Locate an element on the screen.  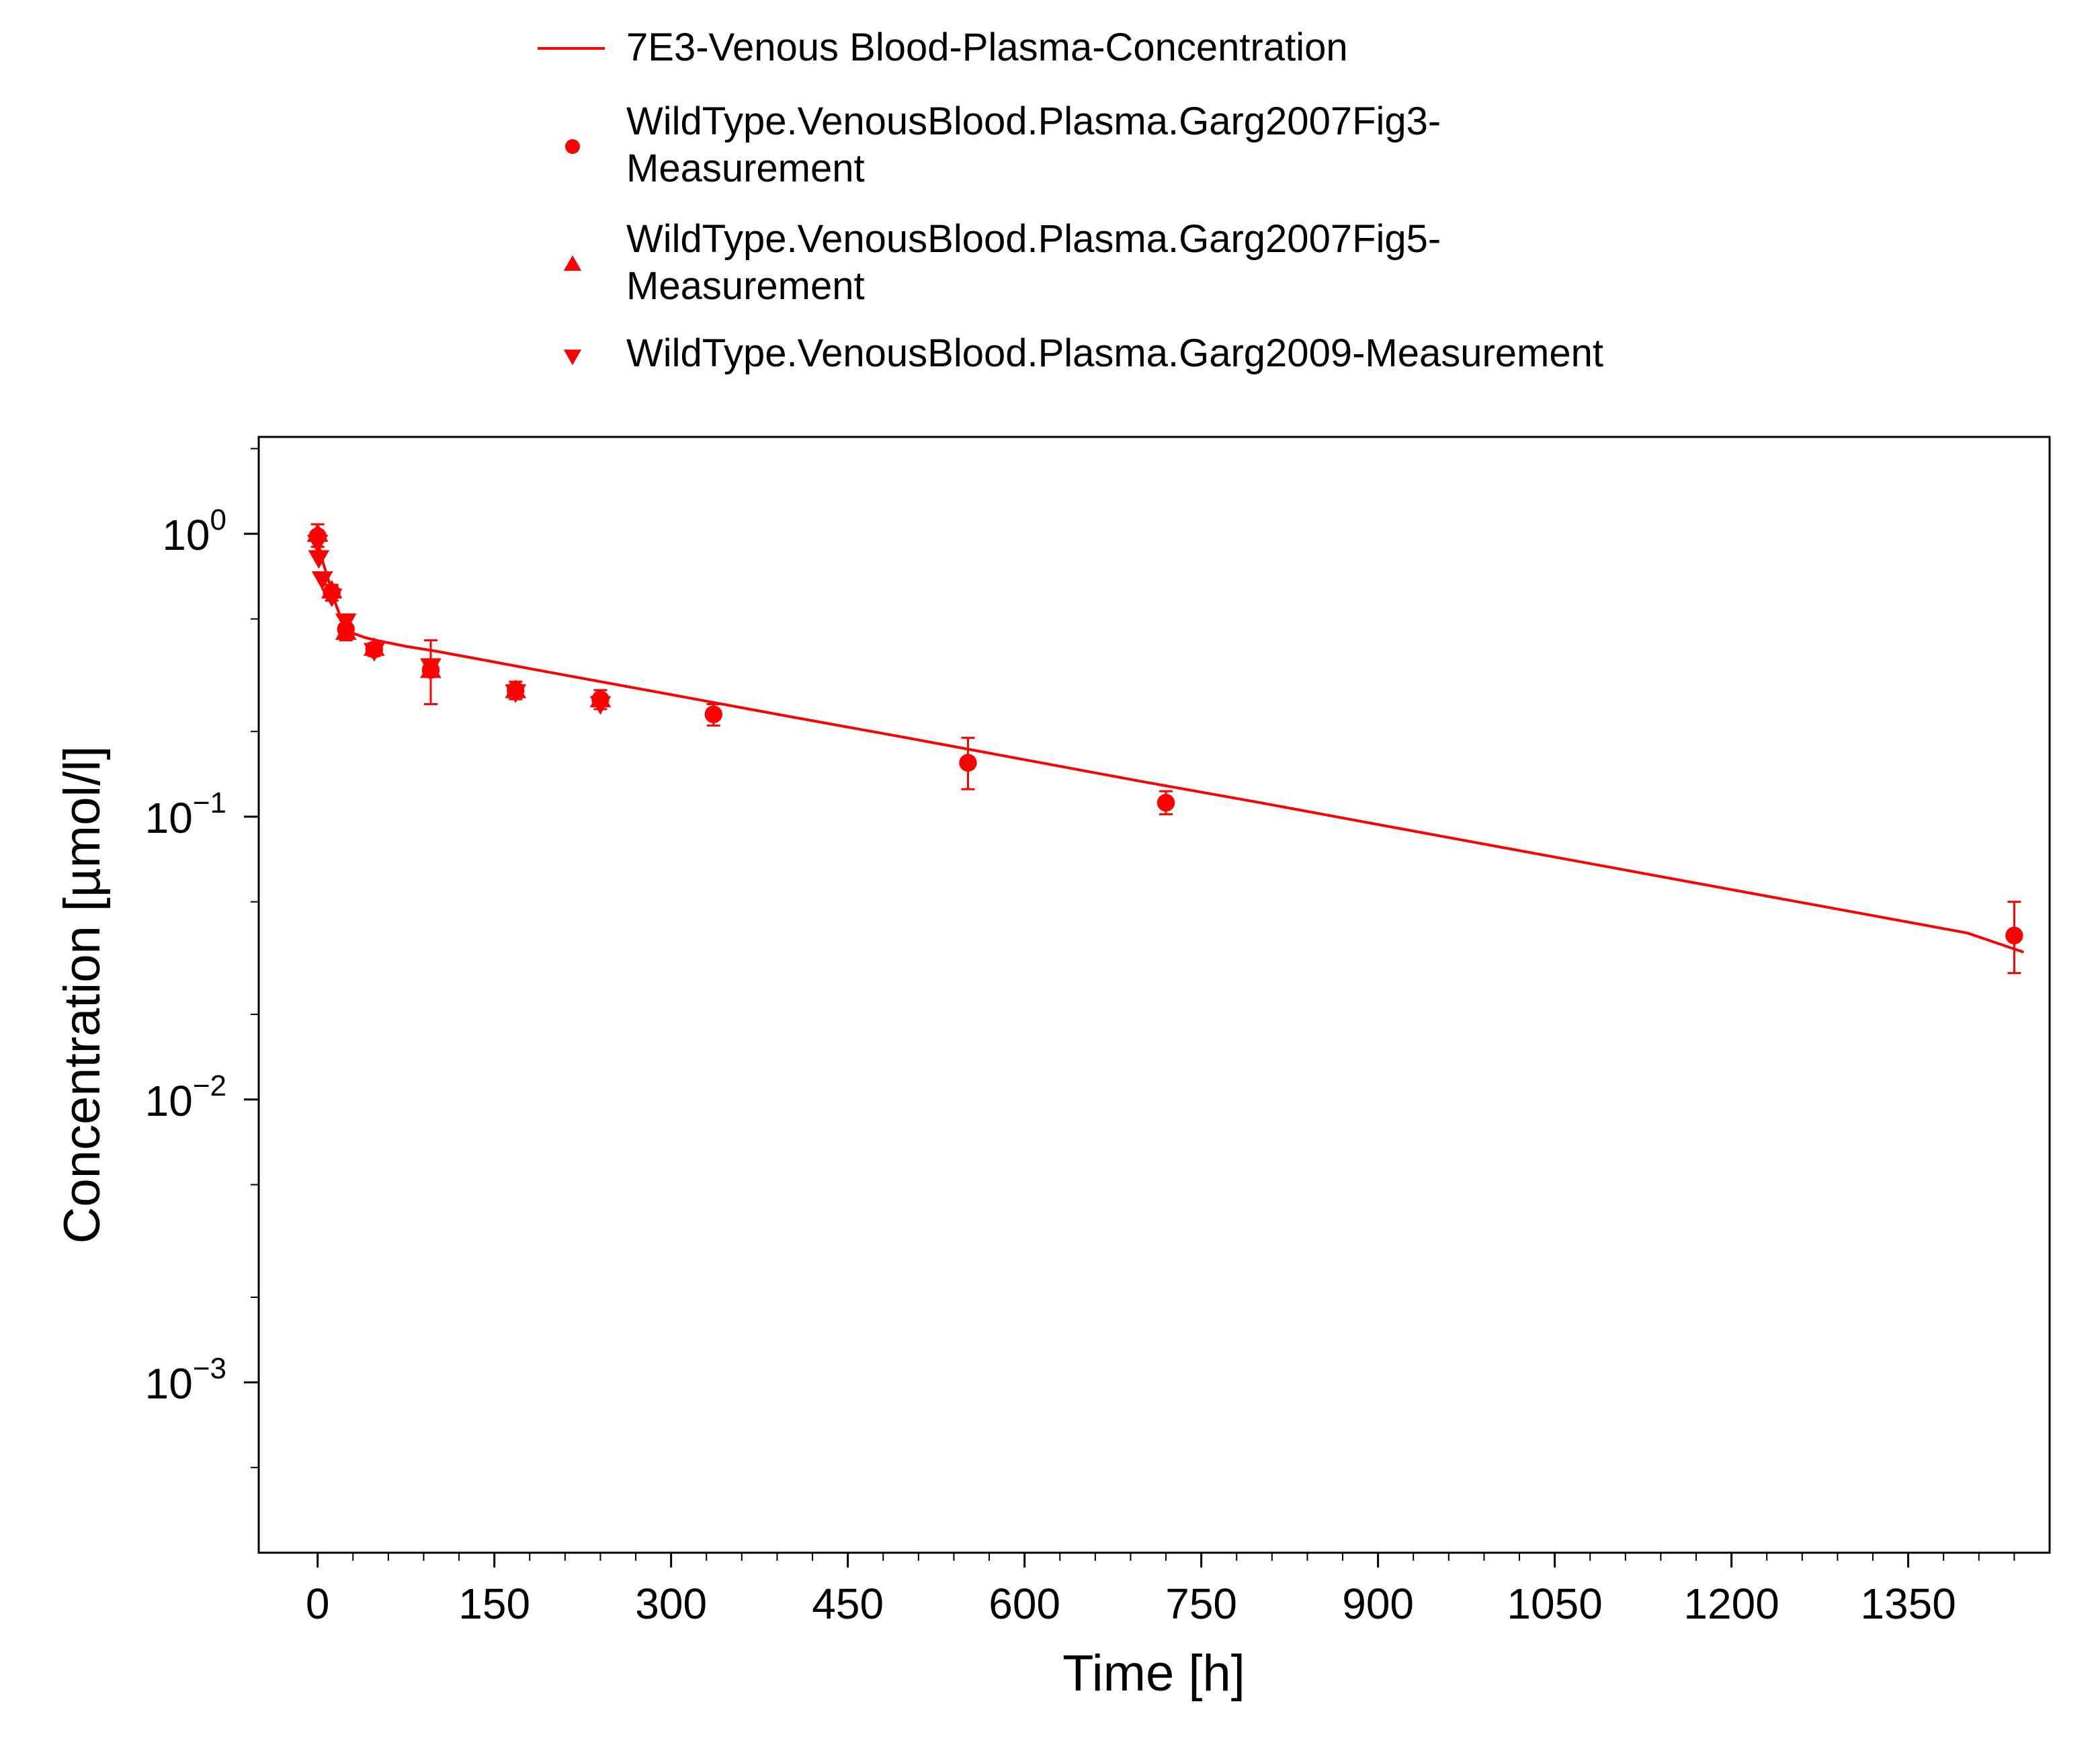
x-tick-label: 450 is located at coordinates (848, 1604).